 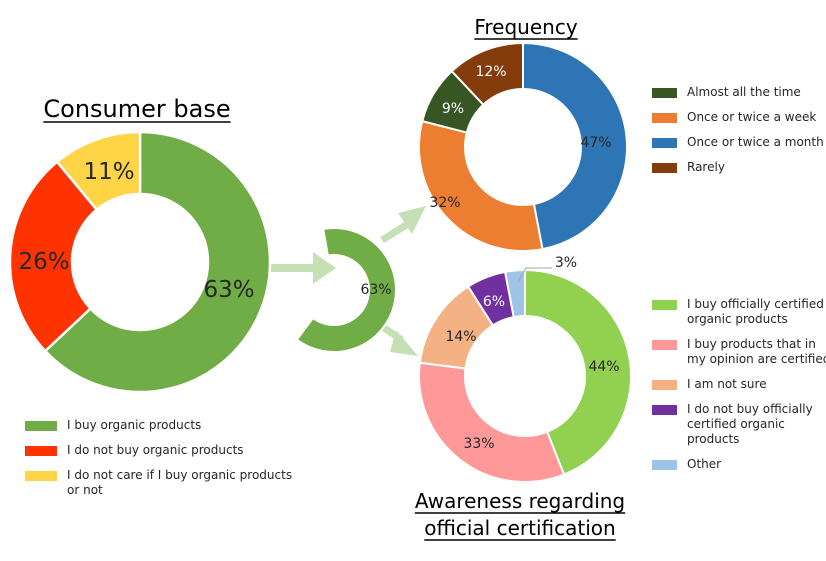 What do you see at coordinates (481, 185) in the screenshot?
I see `slice-once-or-twice-a-week` at bounding box center [481, 185].